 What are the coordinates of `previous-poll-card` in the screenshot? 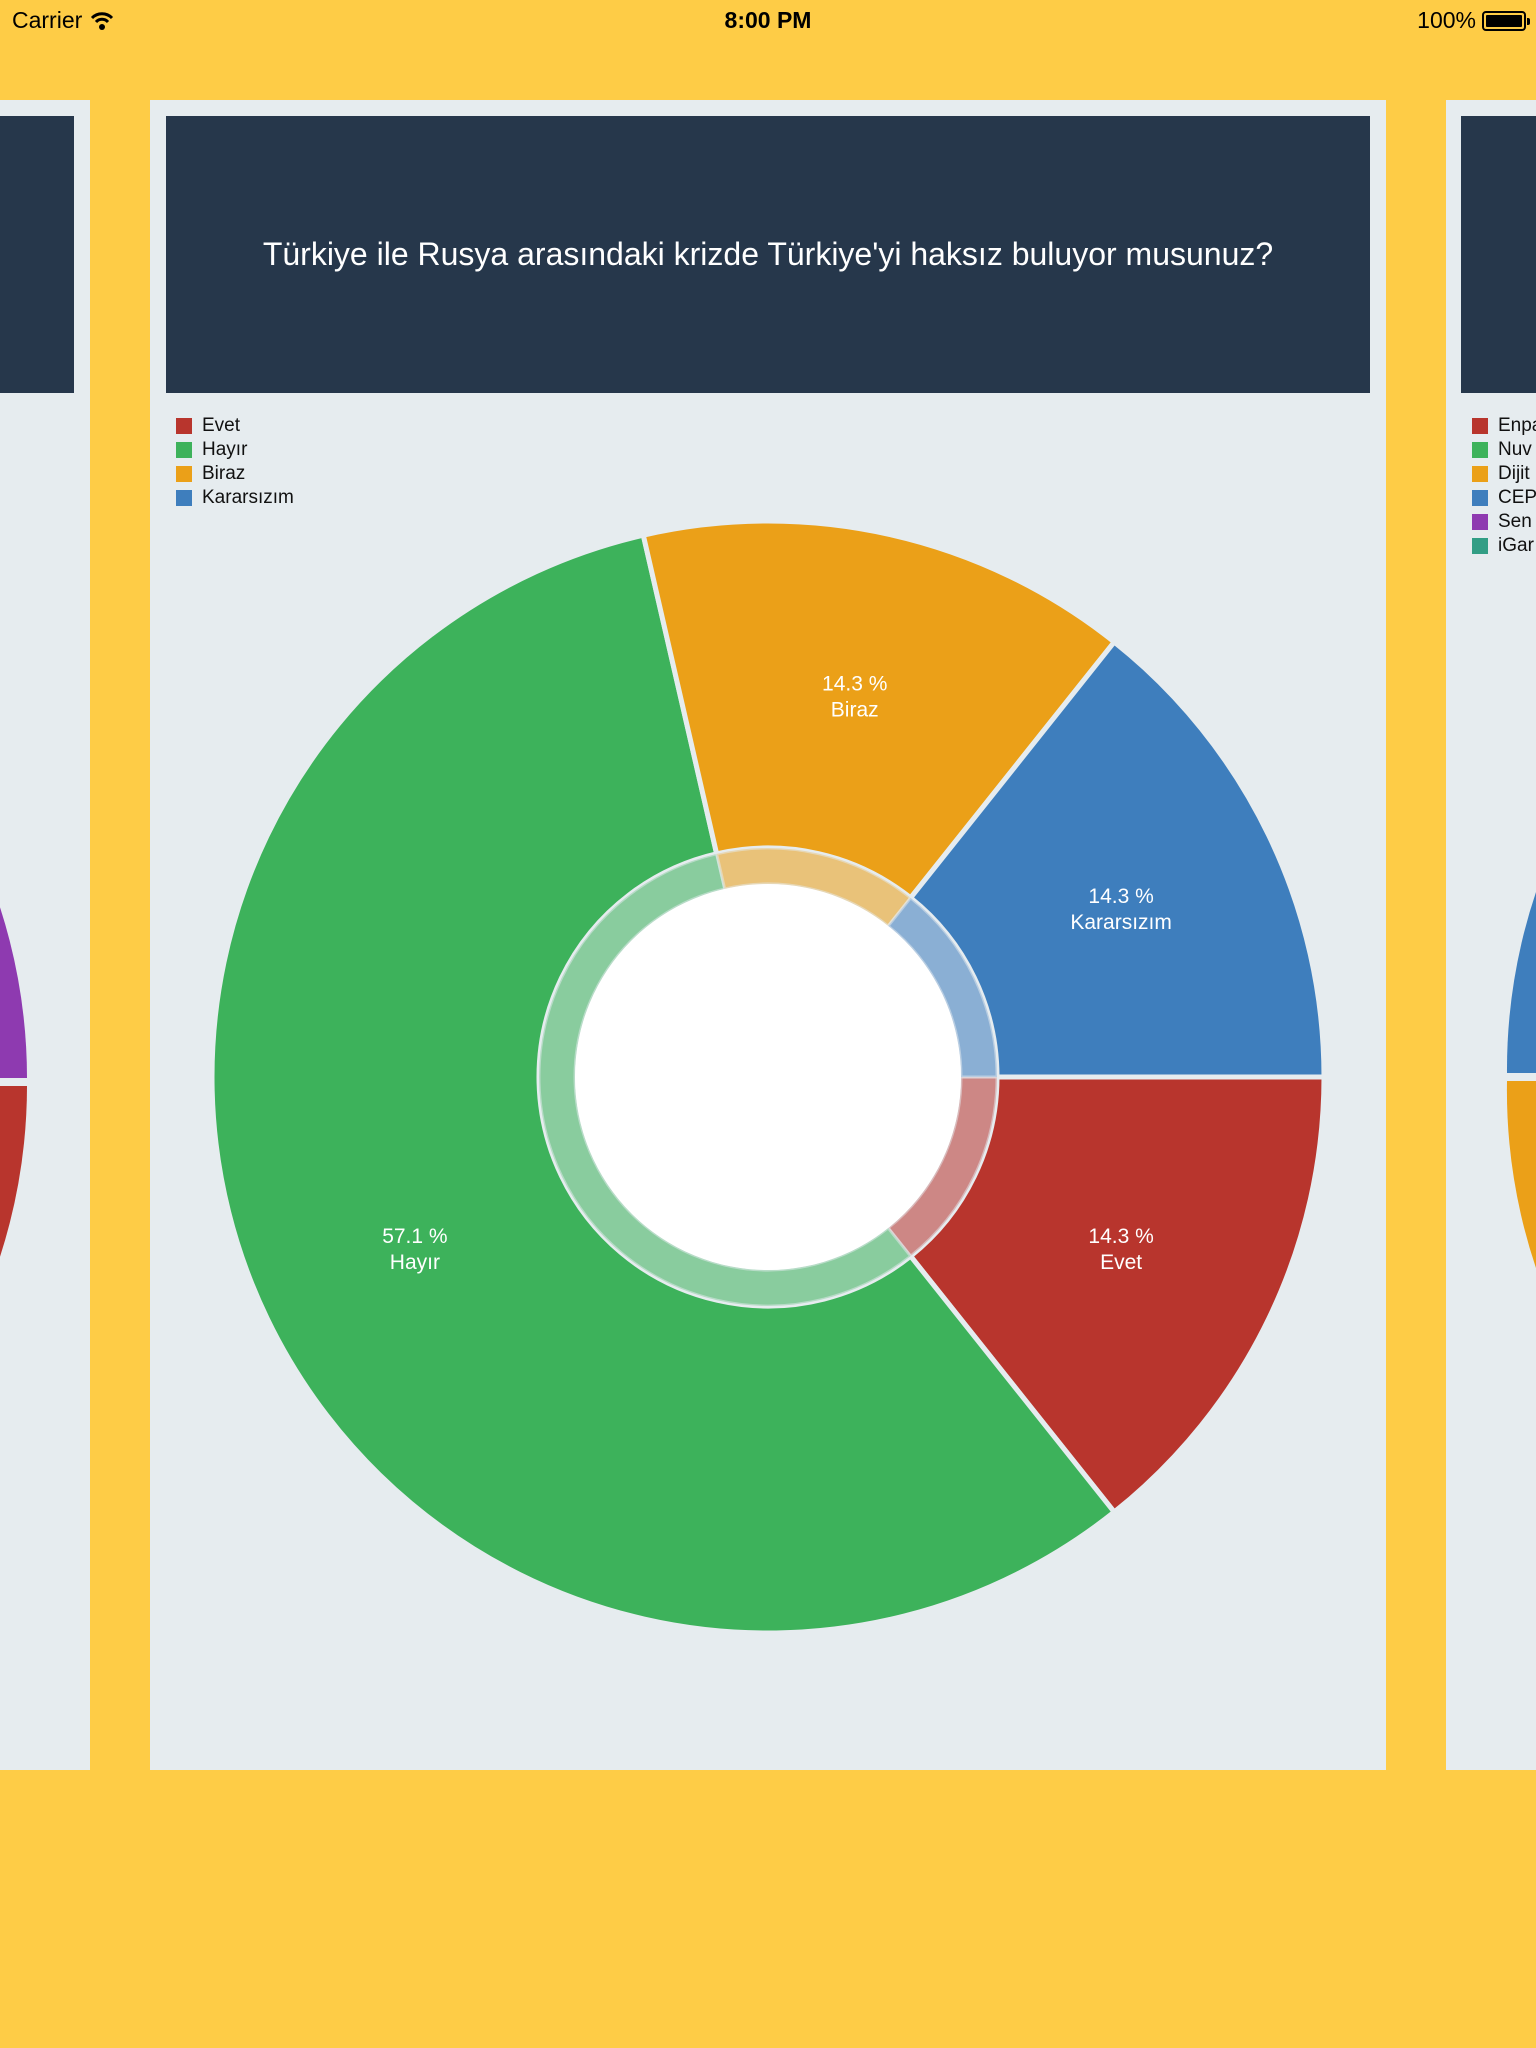 It's located at (45, 935).